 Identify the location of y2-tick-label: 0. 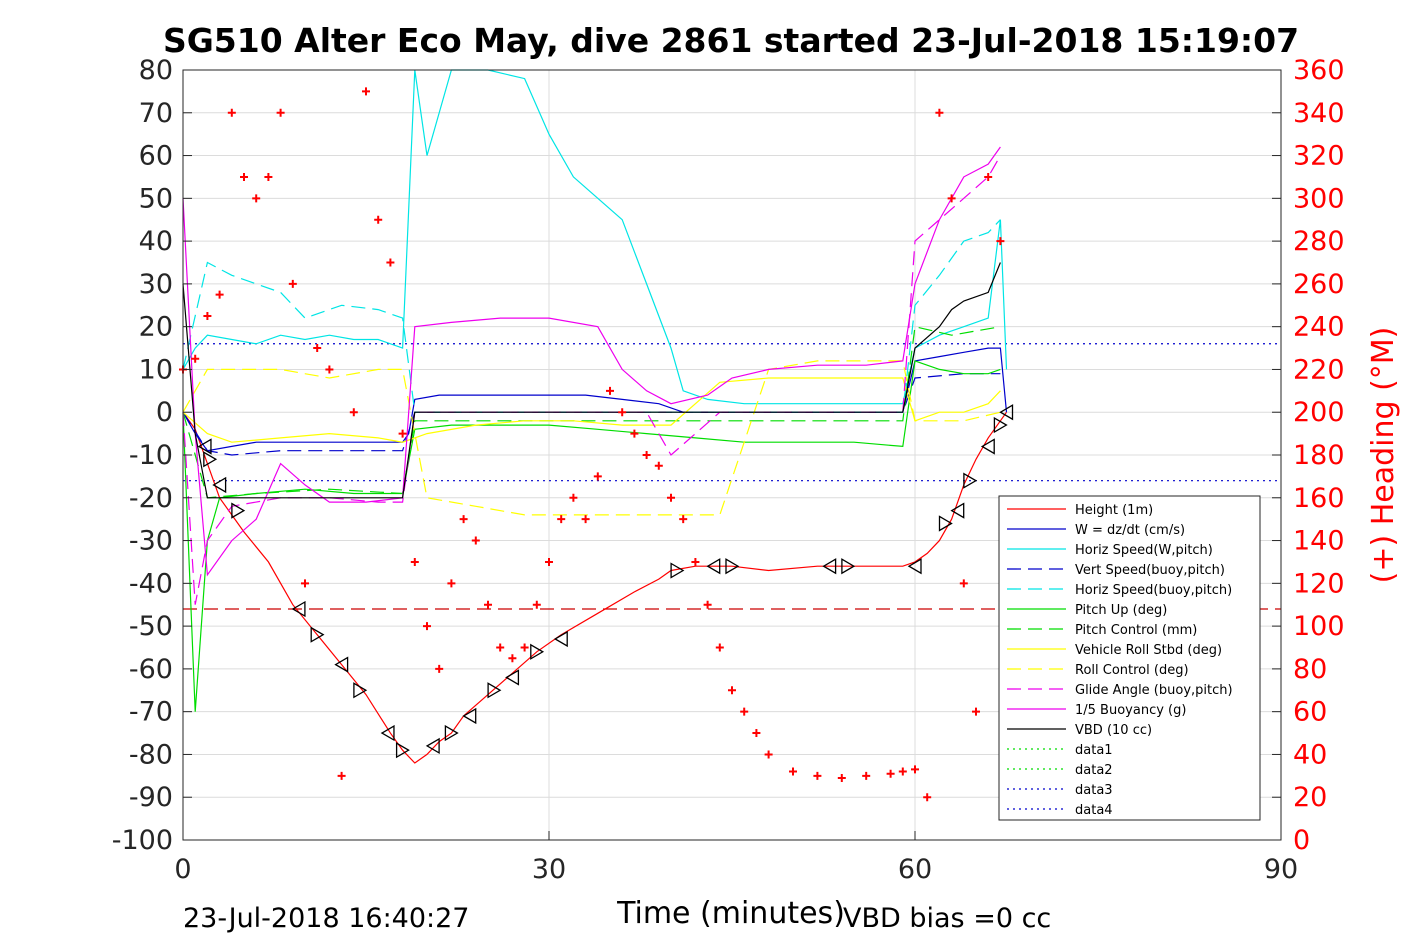
(1301, 840).